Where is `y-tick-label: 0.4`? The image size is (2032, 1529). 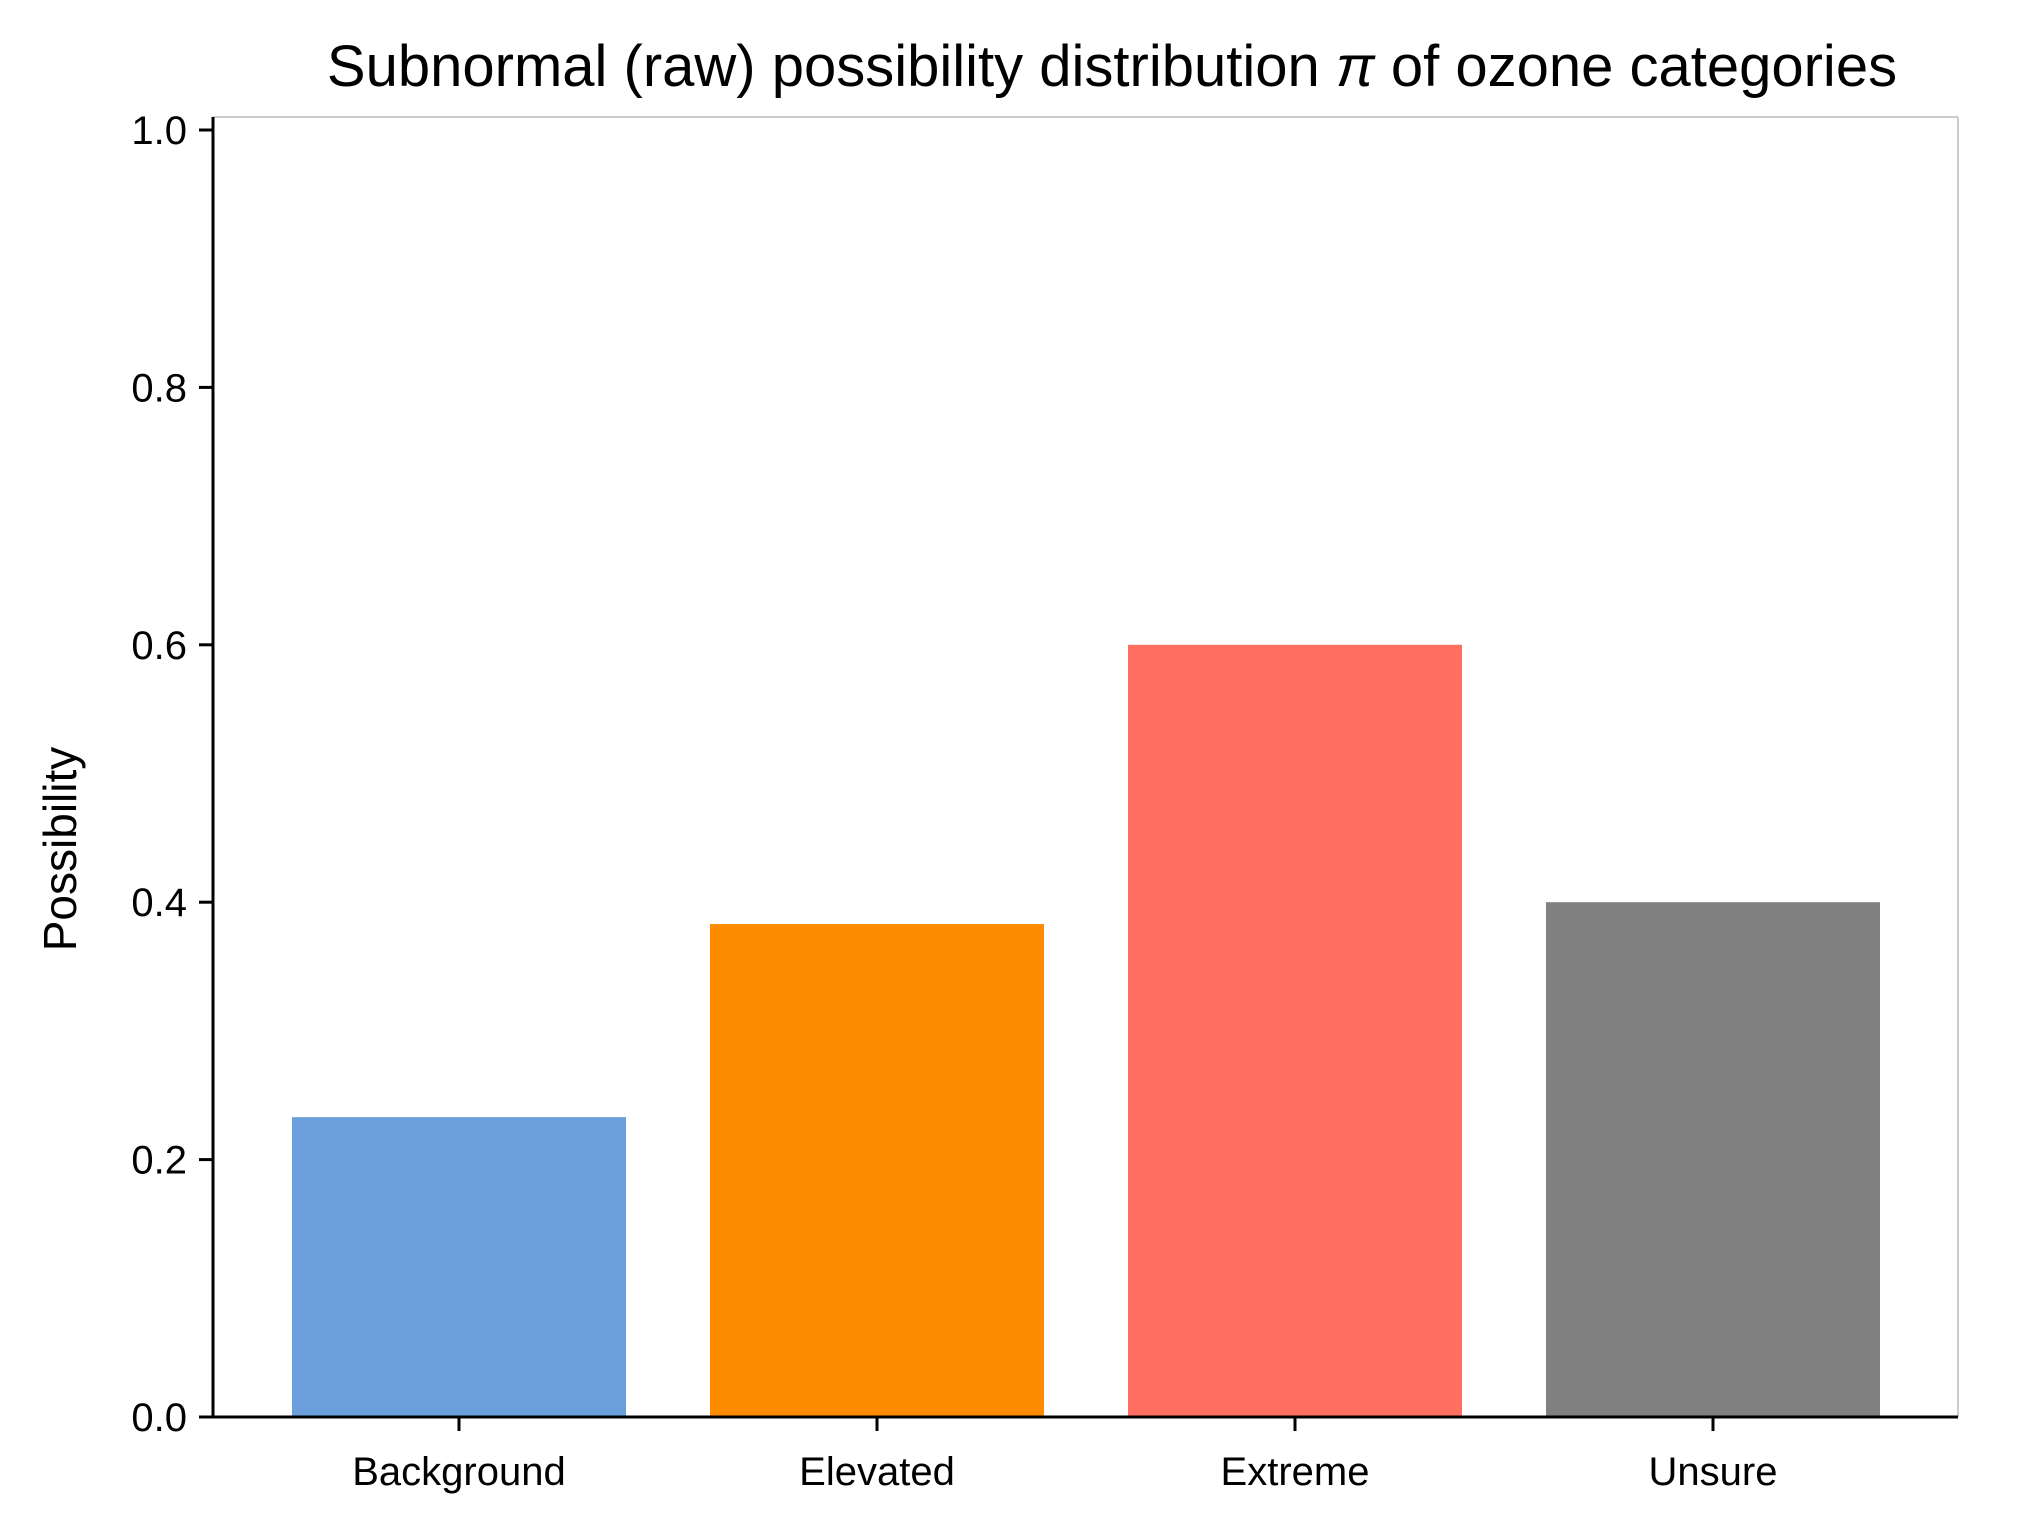 y-tick-label: 0.4 is located at coordinates (159, 903).